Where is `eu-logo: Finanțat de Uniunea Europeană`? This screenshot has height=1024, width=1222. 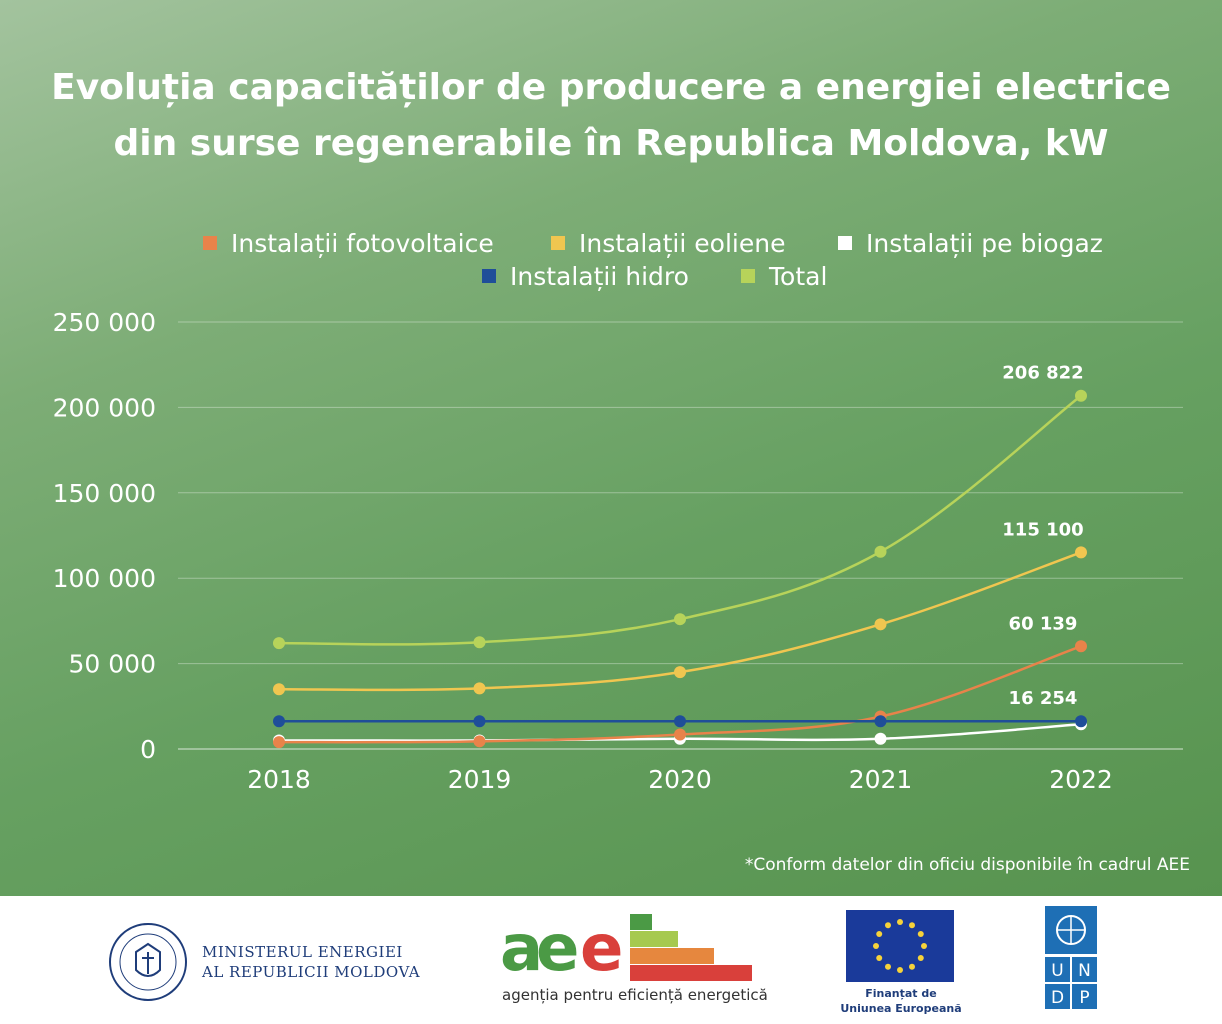
eu-logo: Finanțat de Uniunea Europeană is located at coordinates (901, 965).